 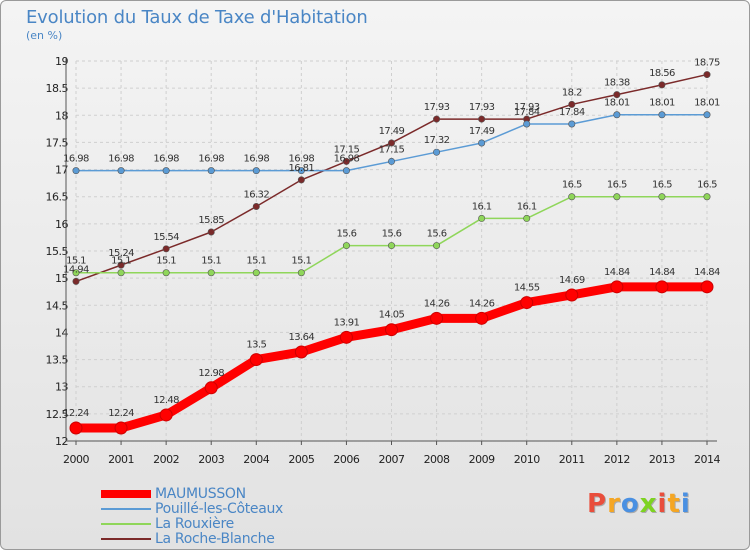 What do you see at coordinates (639, 504) in the screenshot?
I see `proxiti-logo: Proxiti` at bounding box center [639, 504].